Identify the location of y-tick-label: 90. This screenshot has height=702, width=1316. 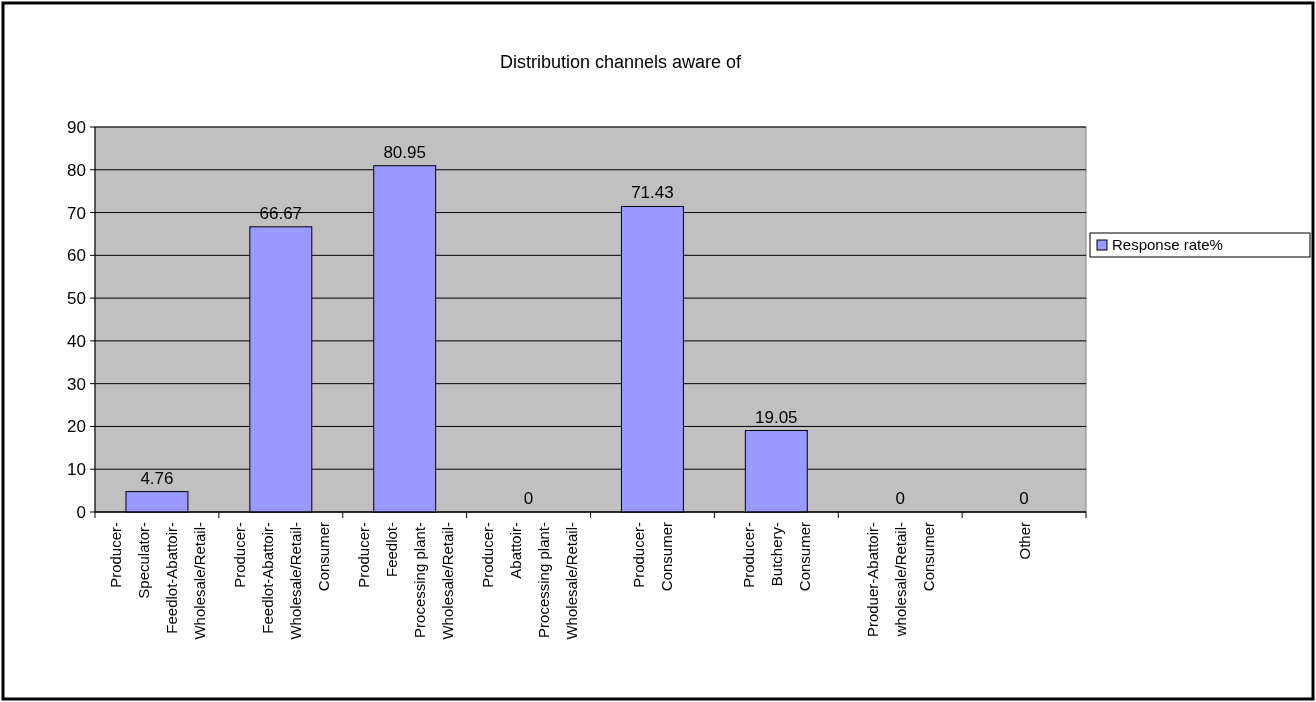
(76, 127).